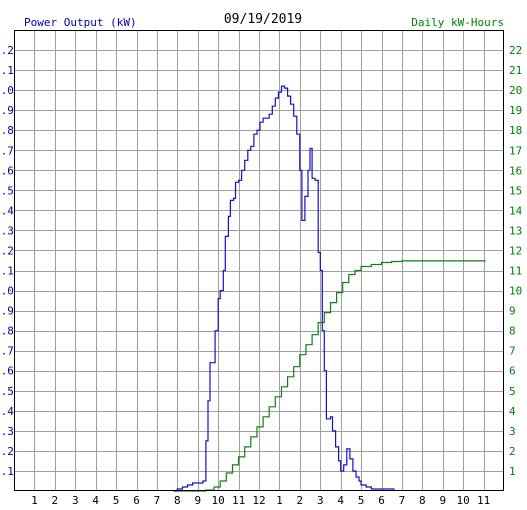 The width and height of the screenshot is (527, 510). Describe the element at coordinates (512, 331) in the screenshot. I see `right-tick-label: 8` at that location.